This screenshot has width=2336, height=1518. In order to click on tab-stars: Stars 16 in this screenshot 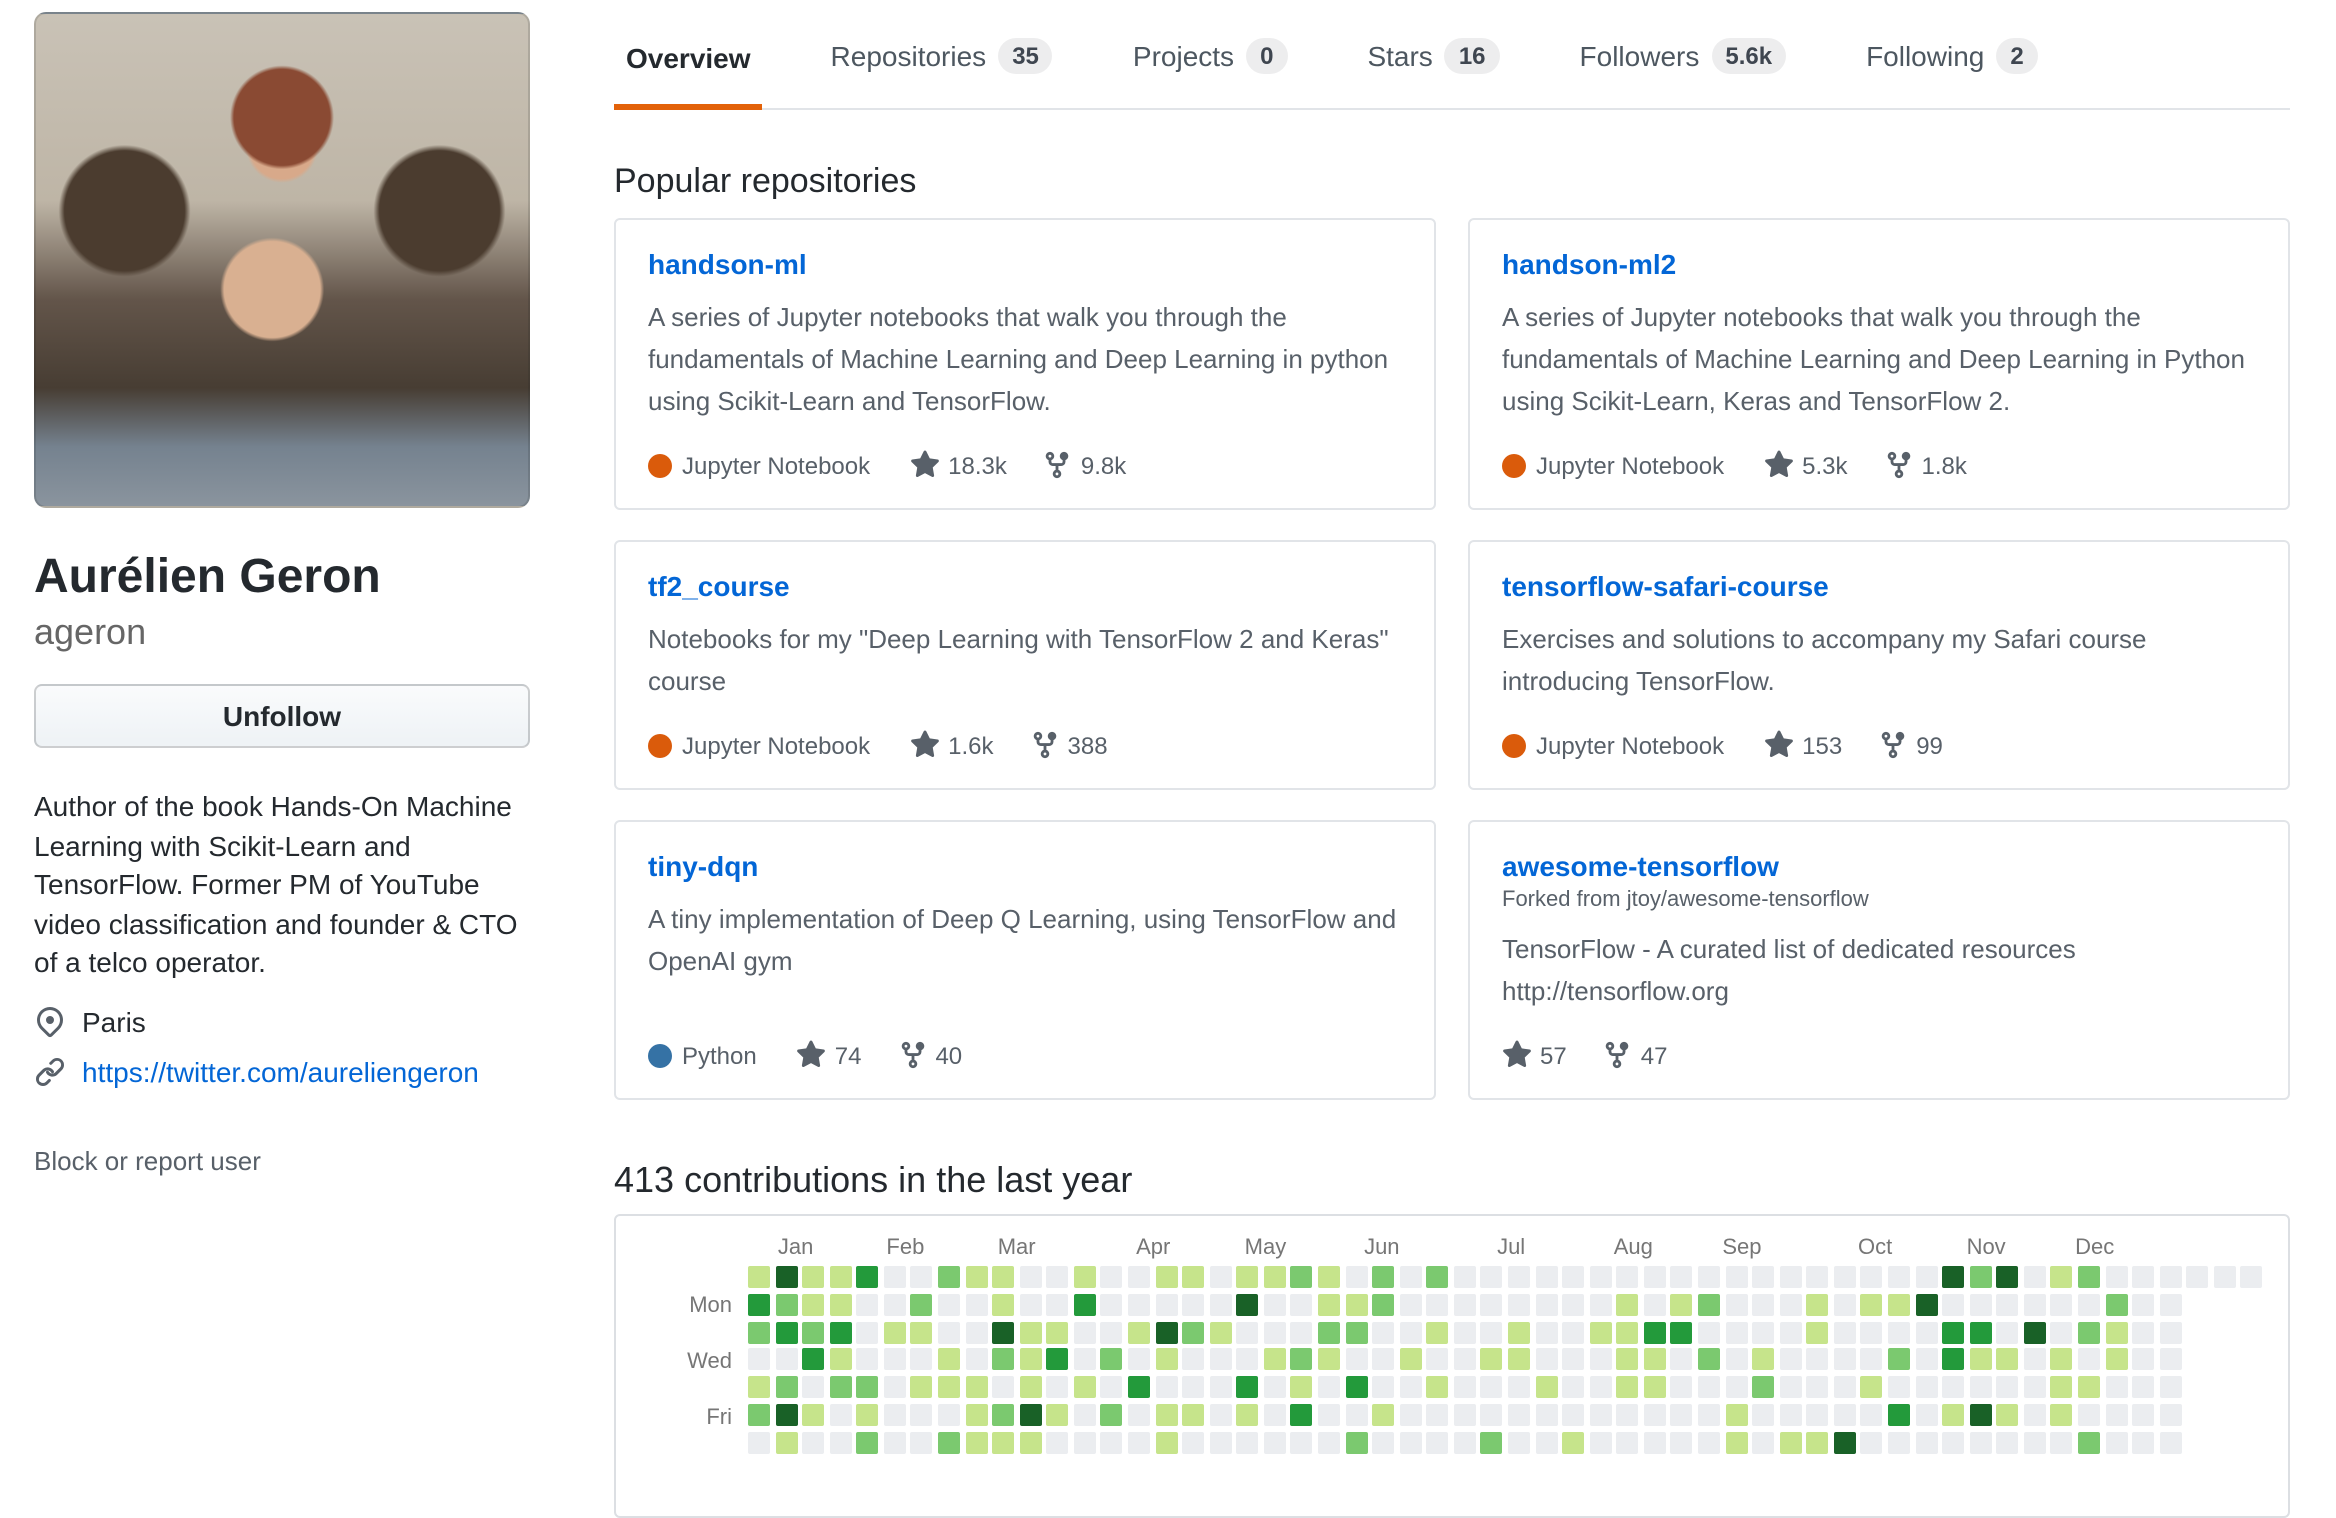, I will do `click(1433, 74)`.